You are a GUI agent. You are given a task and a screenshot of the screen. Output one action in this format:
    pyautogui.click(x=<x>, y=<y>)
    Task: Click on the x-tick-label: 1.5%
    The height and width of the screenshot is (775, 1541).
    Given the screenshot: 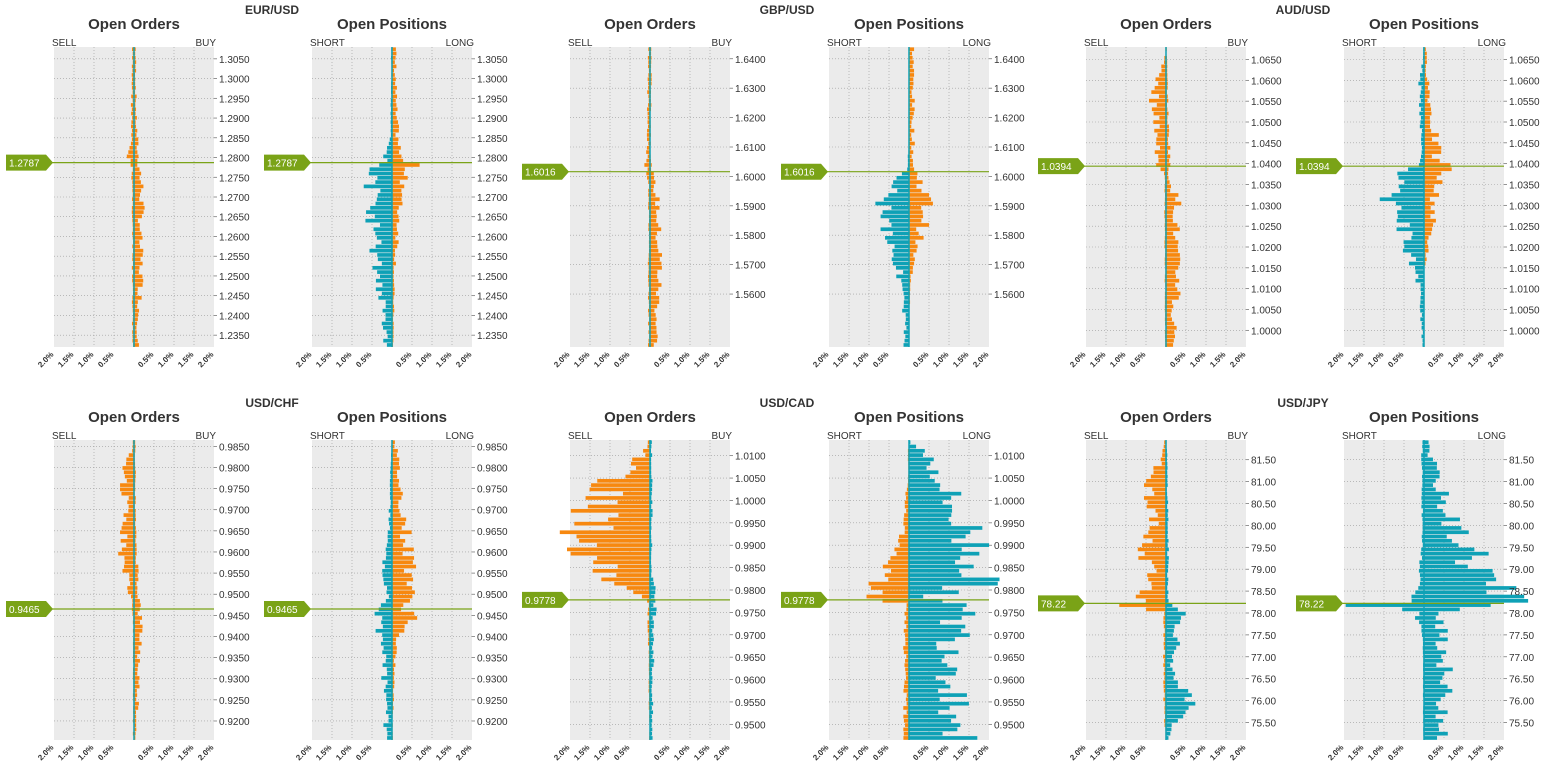 What is the action you would take?
    pyautogui.click(x=1475, y=359)
    